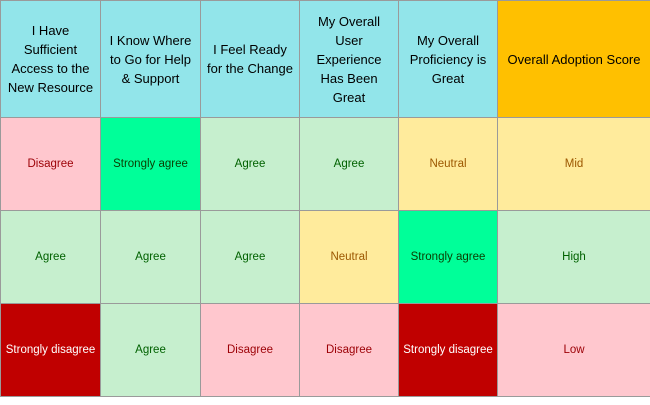  What do you see at coordinates (349, 257) in the screenshot?
I see `cell-user-experience: Neutral` at bounding box center [349, 257].